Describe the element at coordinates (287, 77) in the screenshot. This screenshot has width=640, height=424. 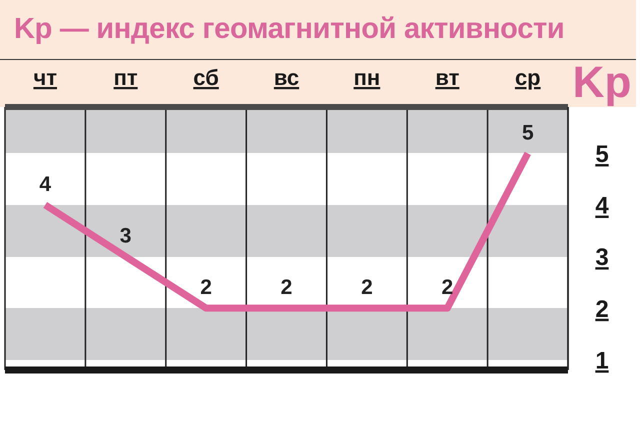
I see `x-tick-label: вс` at that location.